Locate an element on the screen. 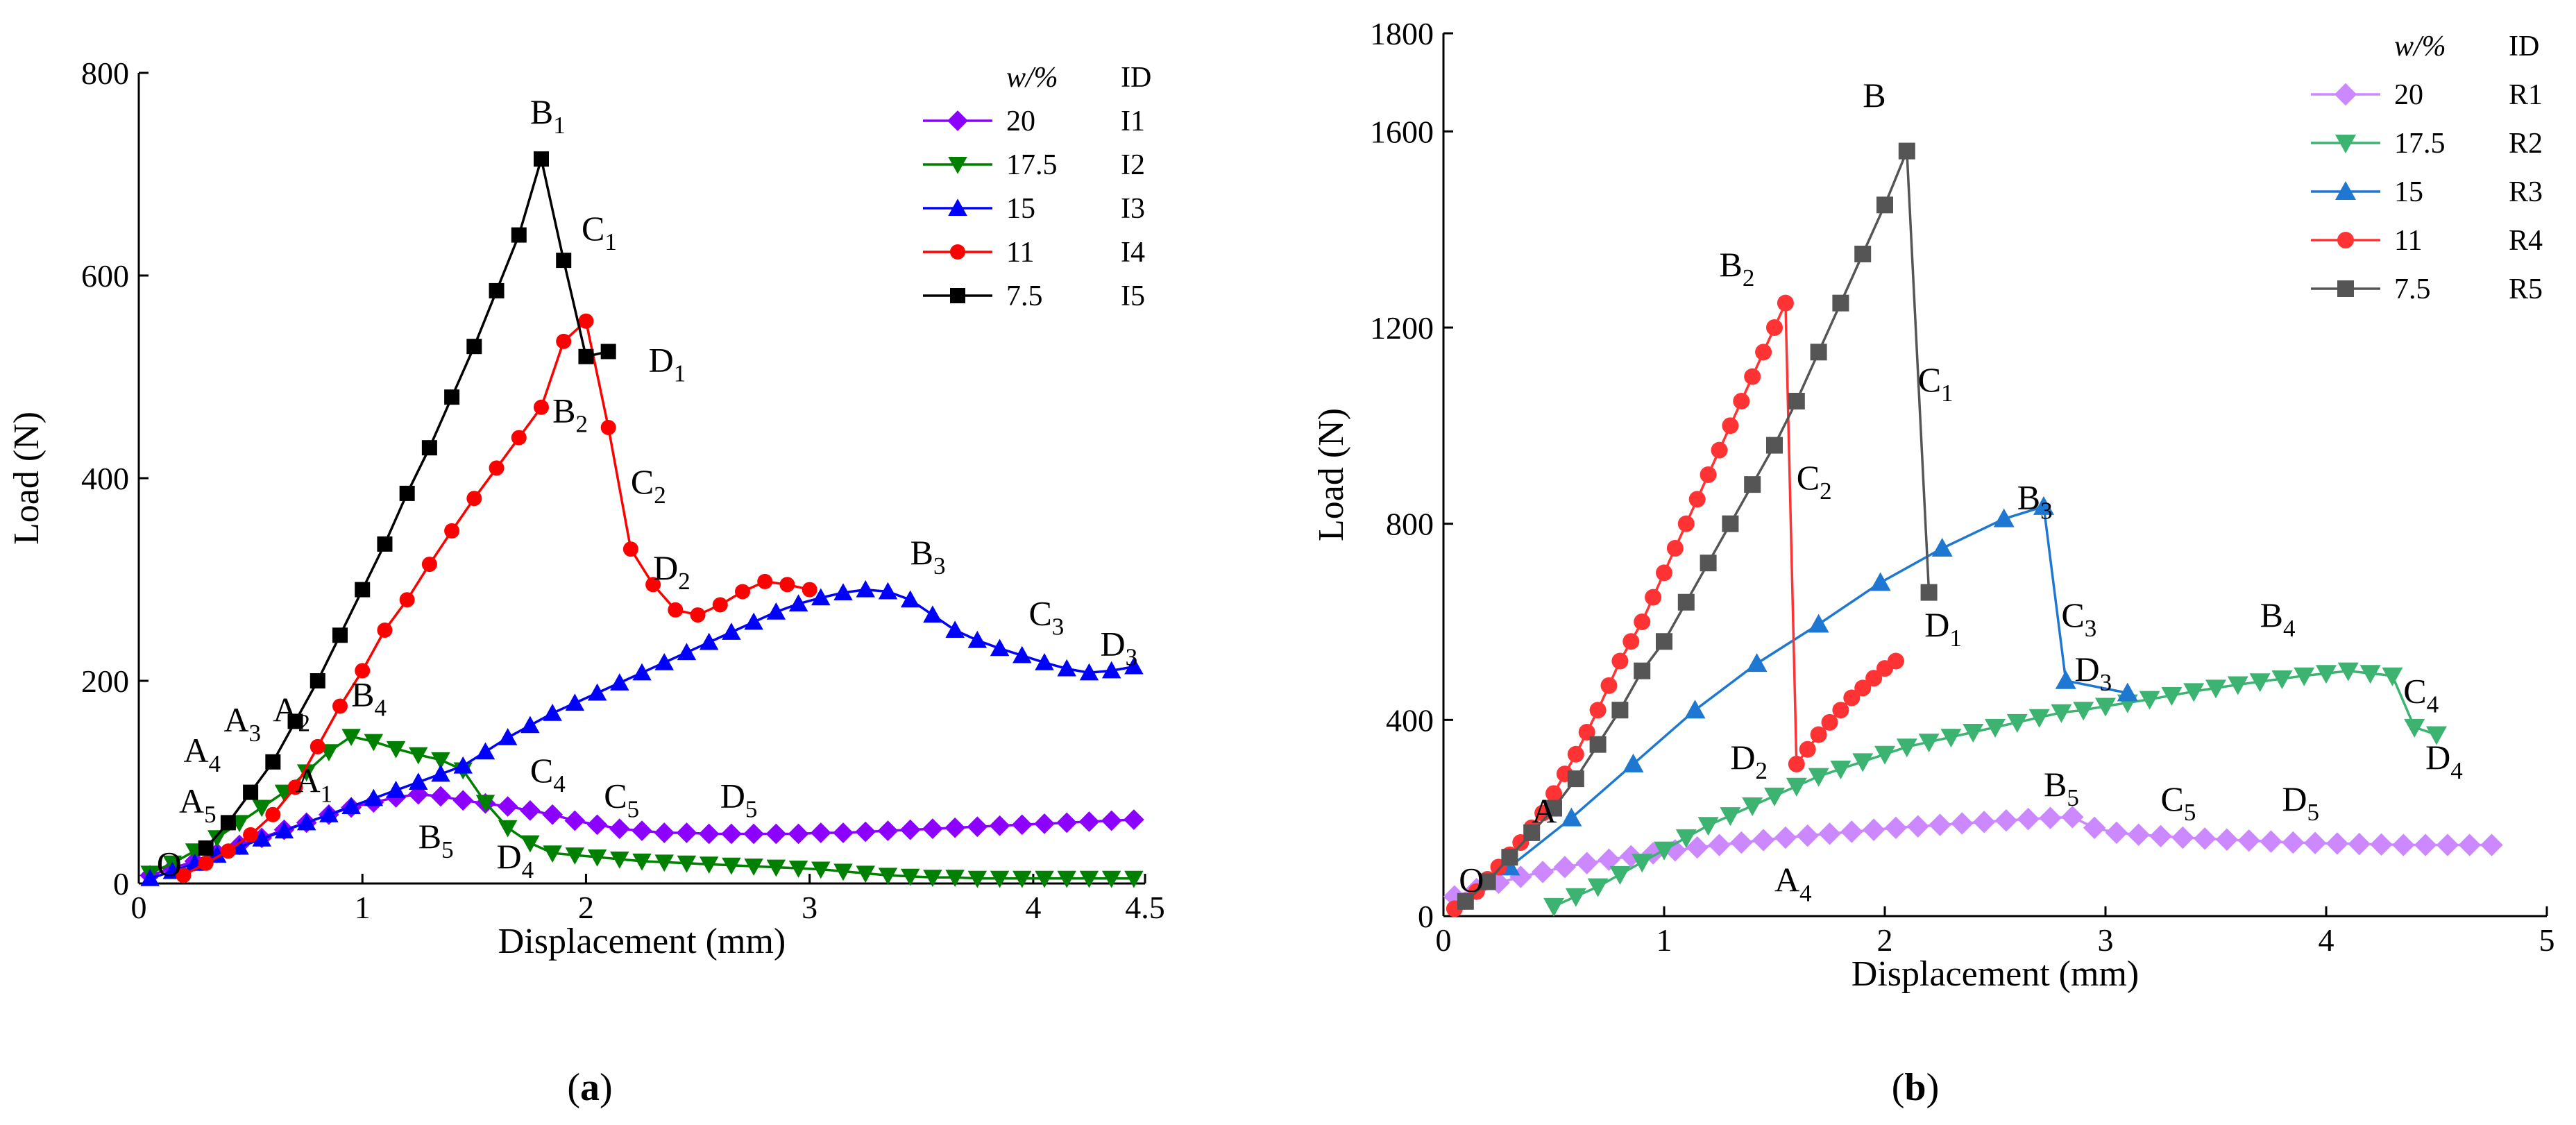 The width and height of the screenshot is (2576, 1125). y-tick-label: 600 is located at coordinates (105, 276).